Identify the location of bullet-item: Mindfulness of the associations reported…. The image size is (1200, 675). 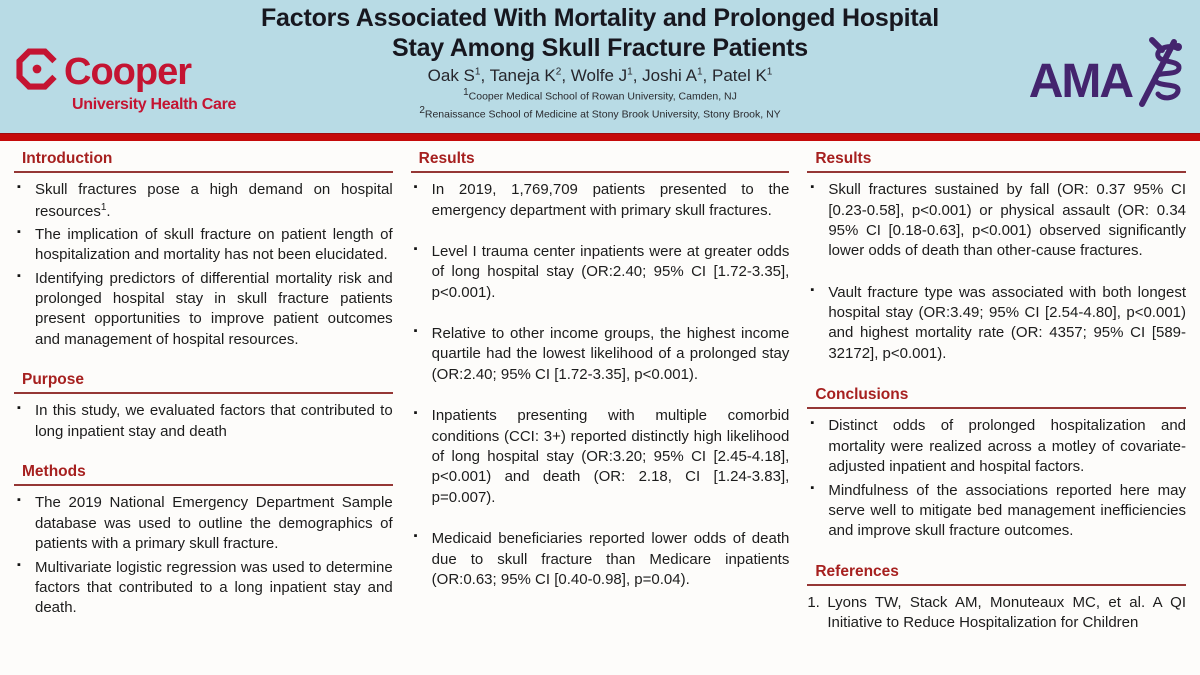
(996, 511).